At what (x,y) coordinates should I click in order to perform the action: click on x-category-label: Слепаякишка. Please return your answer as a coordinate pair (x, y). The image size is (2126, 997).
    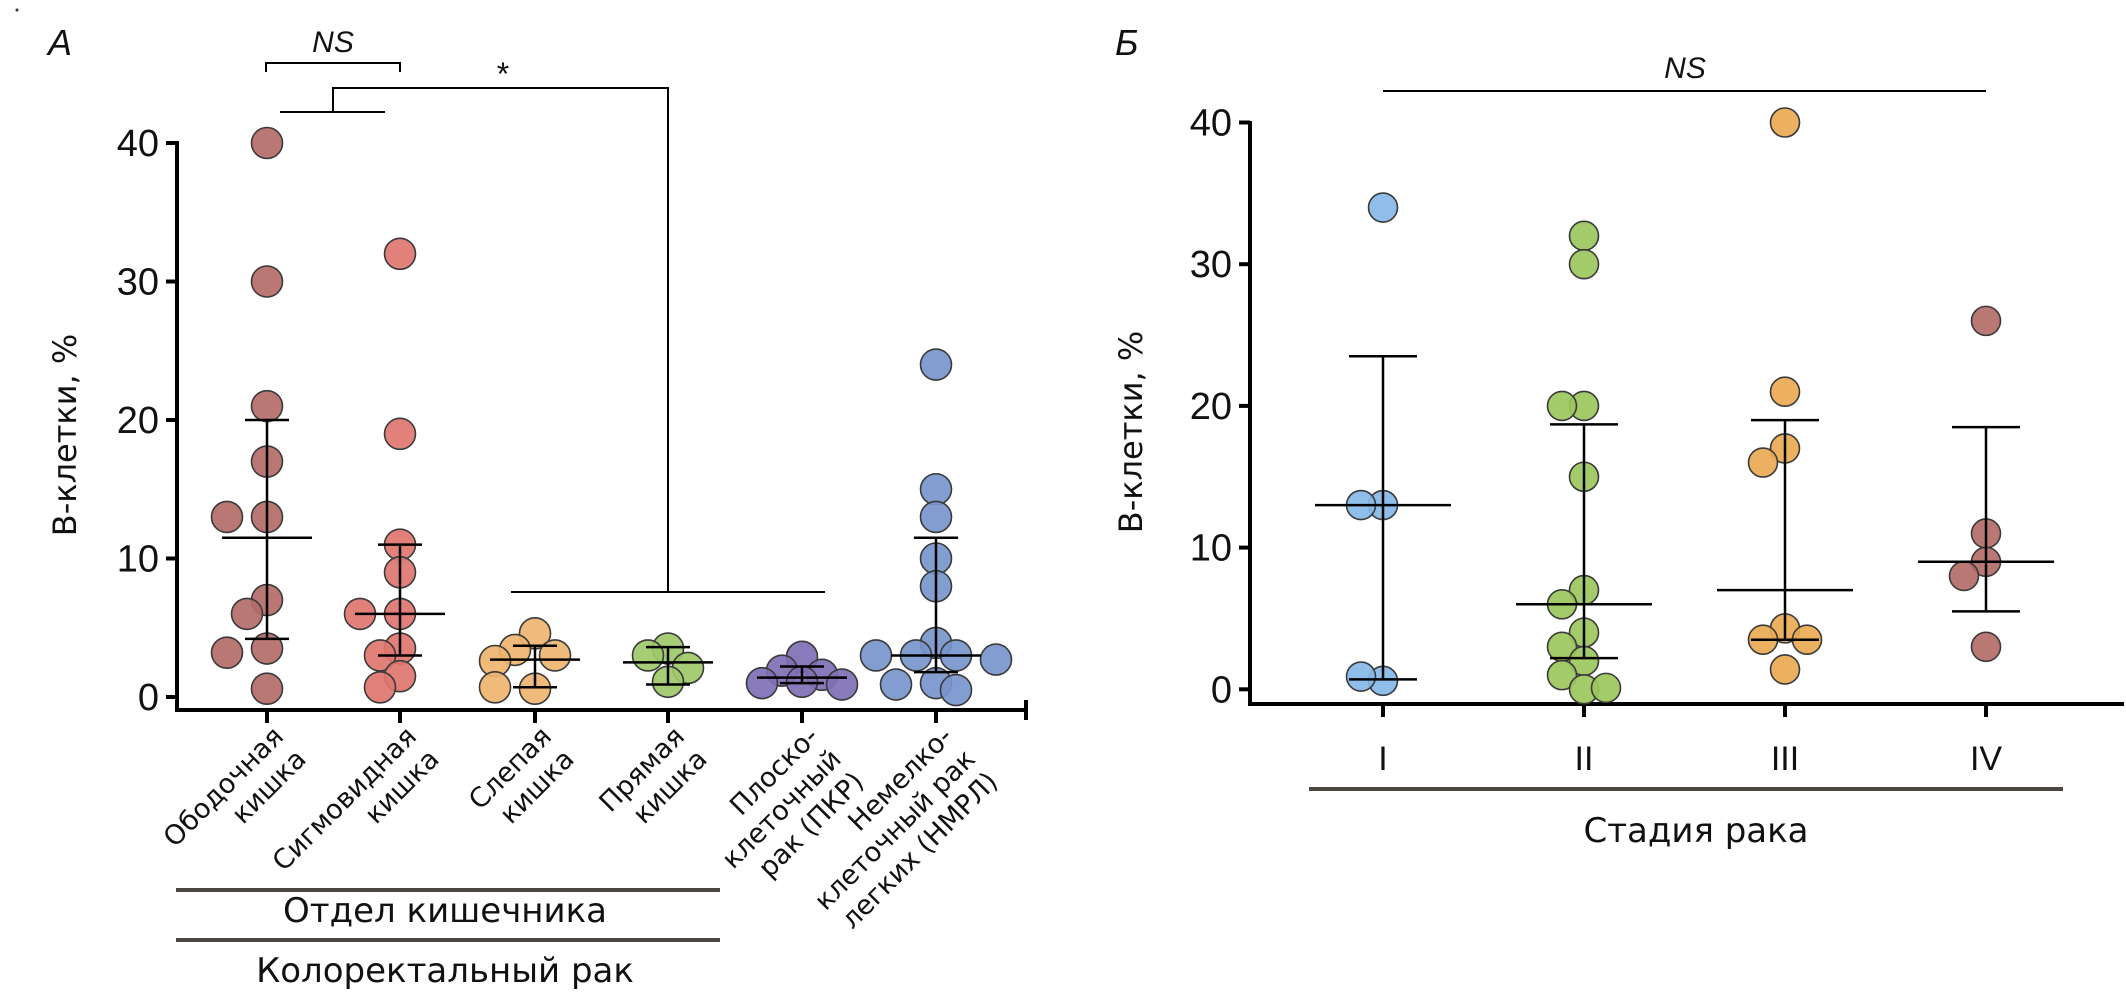
    Looking at the image, I should click on (522, 780).